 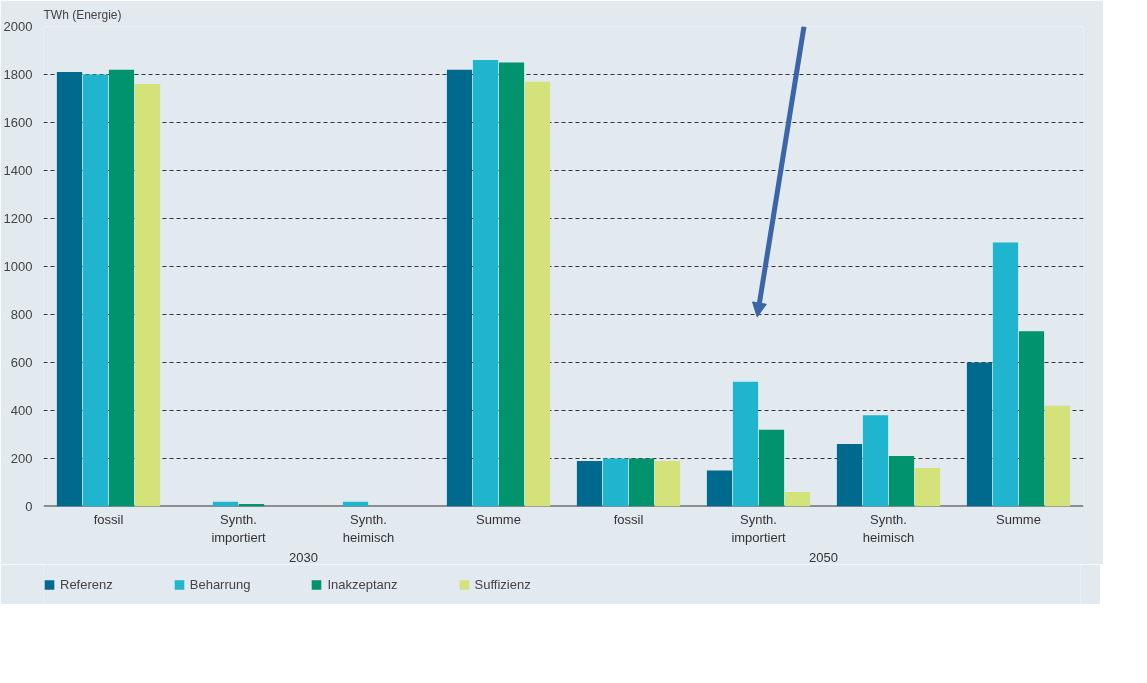 What do you see at coordinates (18, 74) in the screenshot?
I see `y-tick-label: 1800` at bounding box center [18, 74].